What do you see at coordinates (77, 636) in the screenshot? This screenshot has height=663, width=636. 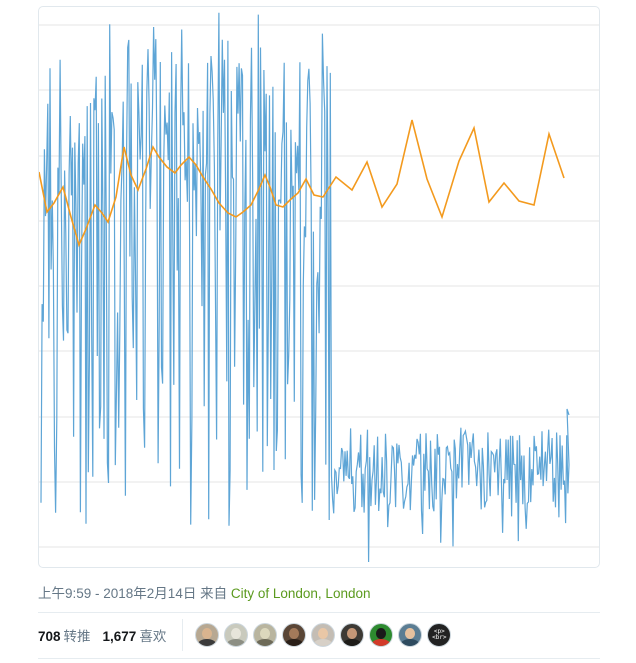 I see `retweets-label: 转推` at bounding box center [77, 636].